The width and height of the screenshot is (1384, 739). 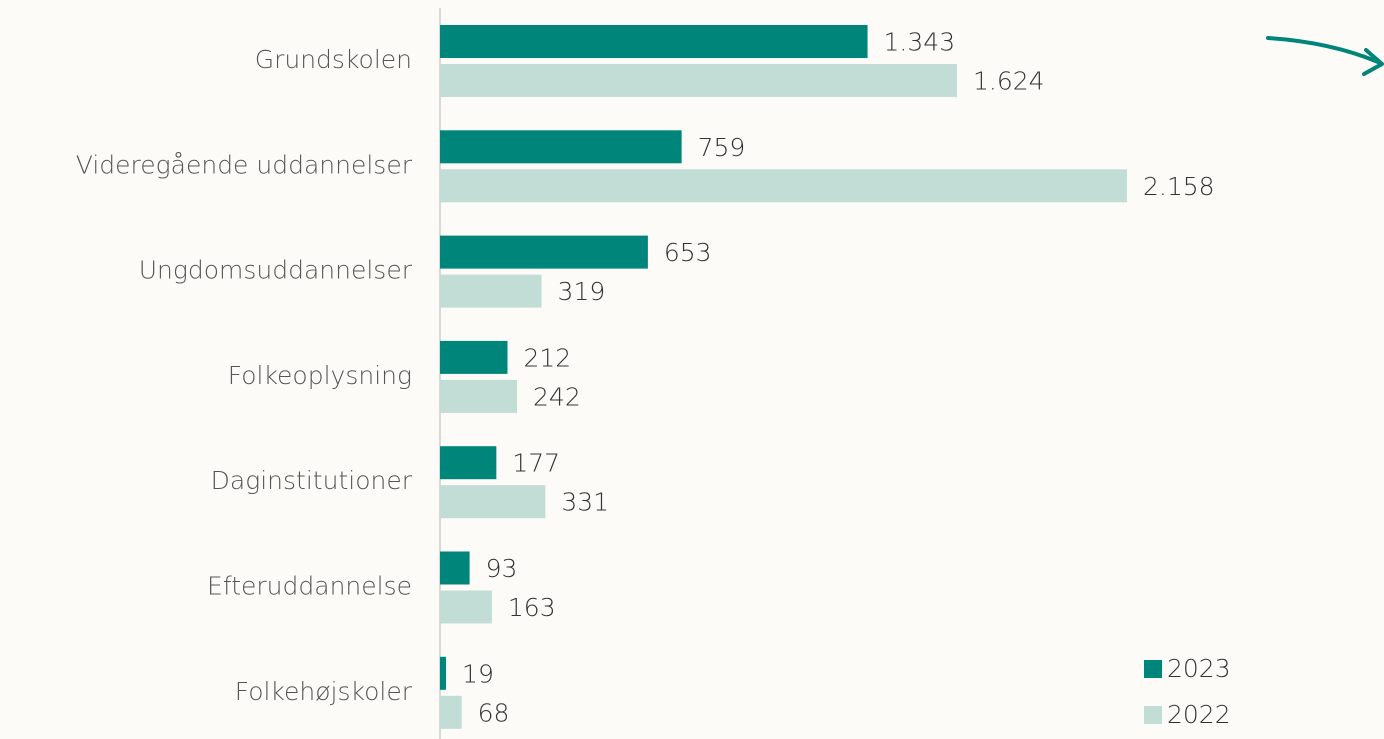 What do you see at coordinates (1179, 186) in the screenshot?
I see `value-label: 2.158` at bounding box center [1179, 186].